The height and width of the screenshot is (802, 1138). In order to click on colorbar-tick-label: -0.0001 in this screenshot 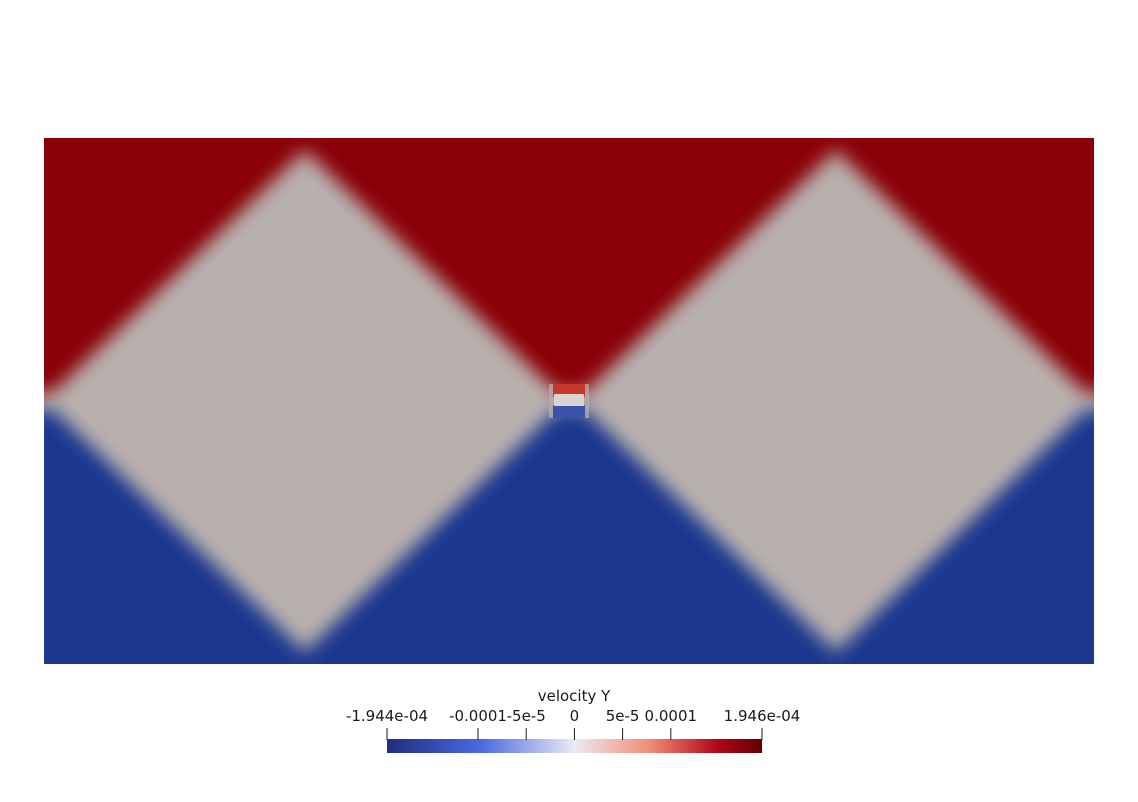, I will do `click(478, 716)`.